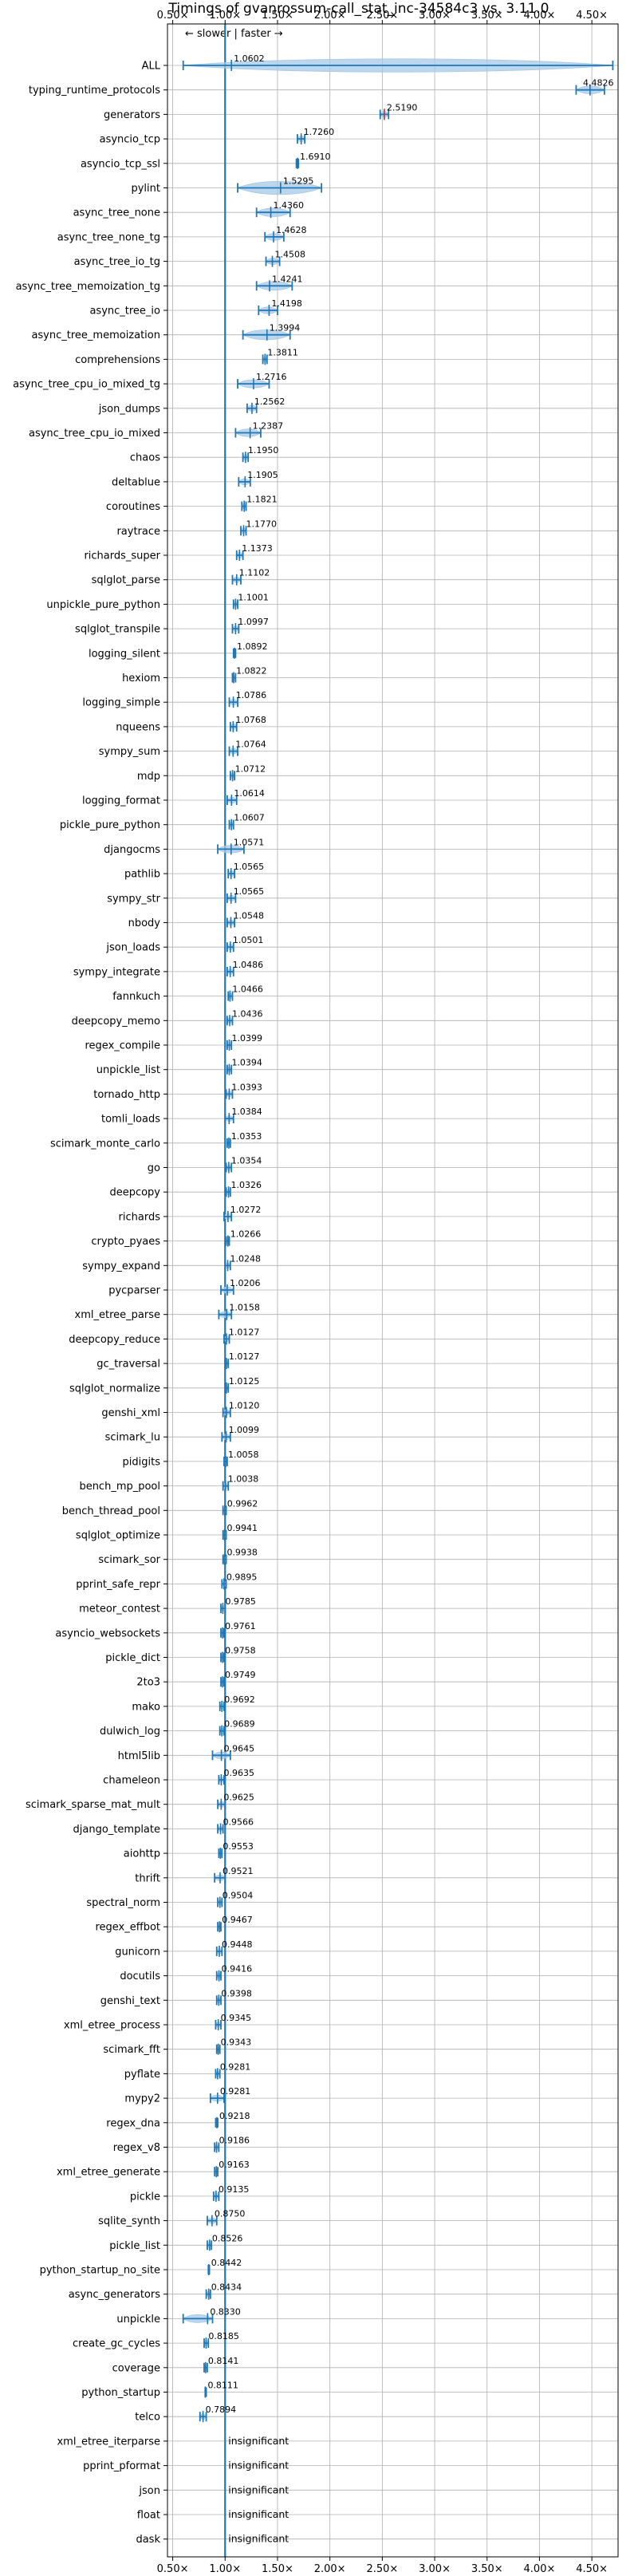 The height and width of the screenshot is (2576, 638). What do you see at coordinates (243, 1480) in the screenshot?
I see `value-label: 1.0038` at bounding box center [243, 1480].